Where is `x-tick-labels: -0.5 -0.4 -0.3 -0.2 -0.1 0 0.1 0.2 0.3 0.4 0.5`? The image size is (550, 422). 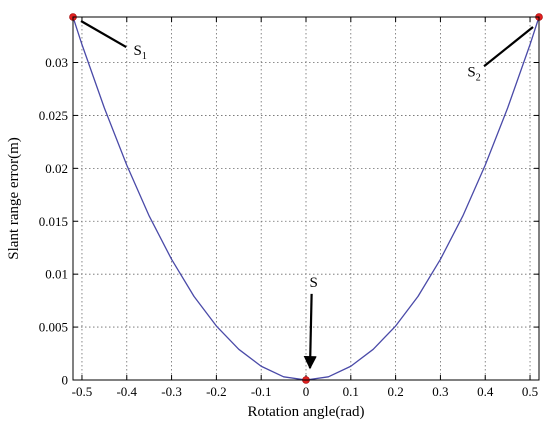 x-tick-labels: -0.5 -0.4 -0.3 -0.2 -0.1 0 0.1 0.2 0.3 0.4 0.5 is located at coordinates (305, 391).